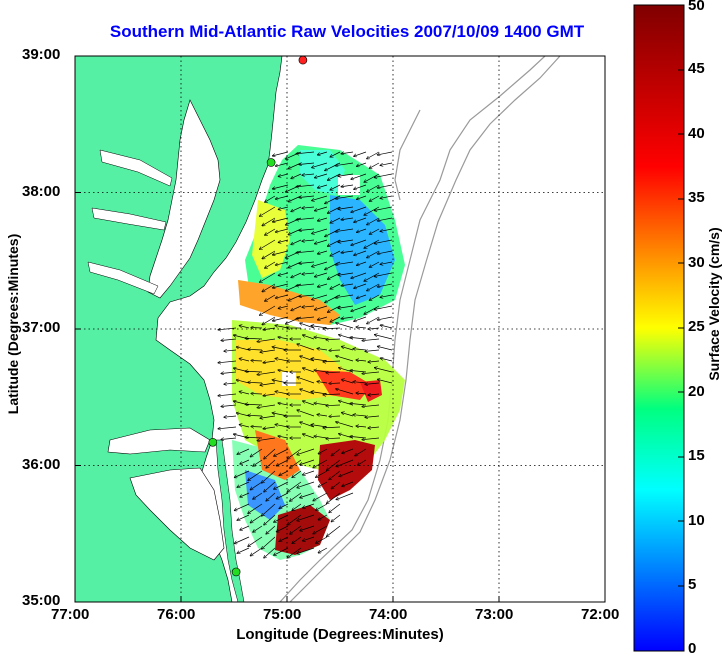  Describe the element at coordinates (714, 304) in the screenshot. I see `colorbar-label: Surface Velocity (cm/s)` at that location.